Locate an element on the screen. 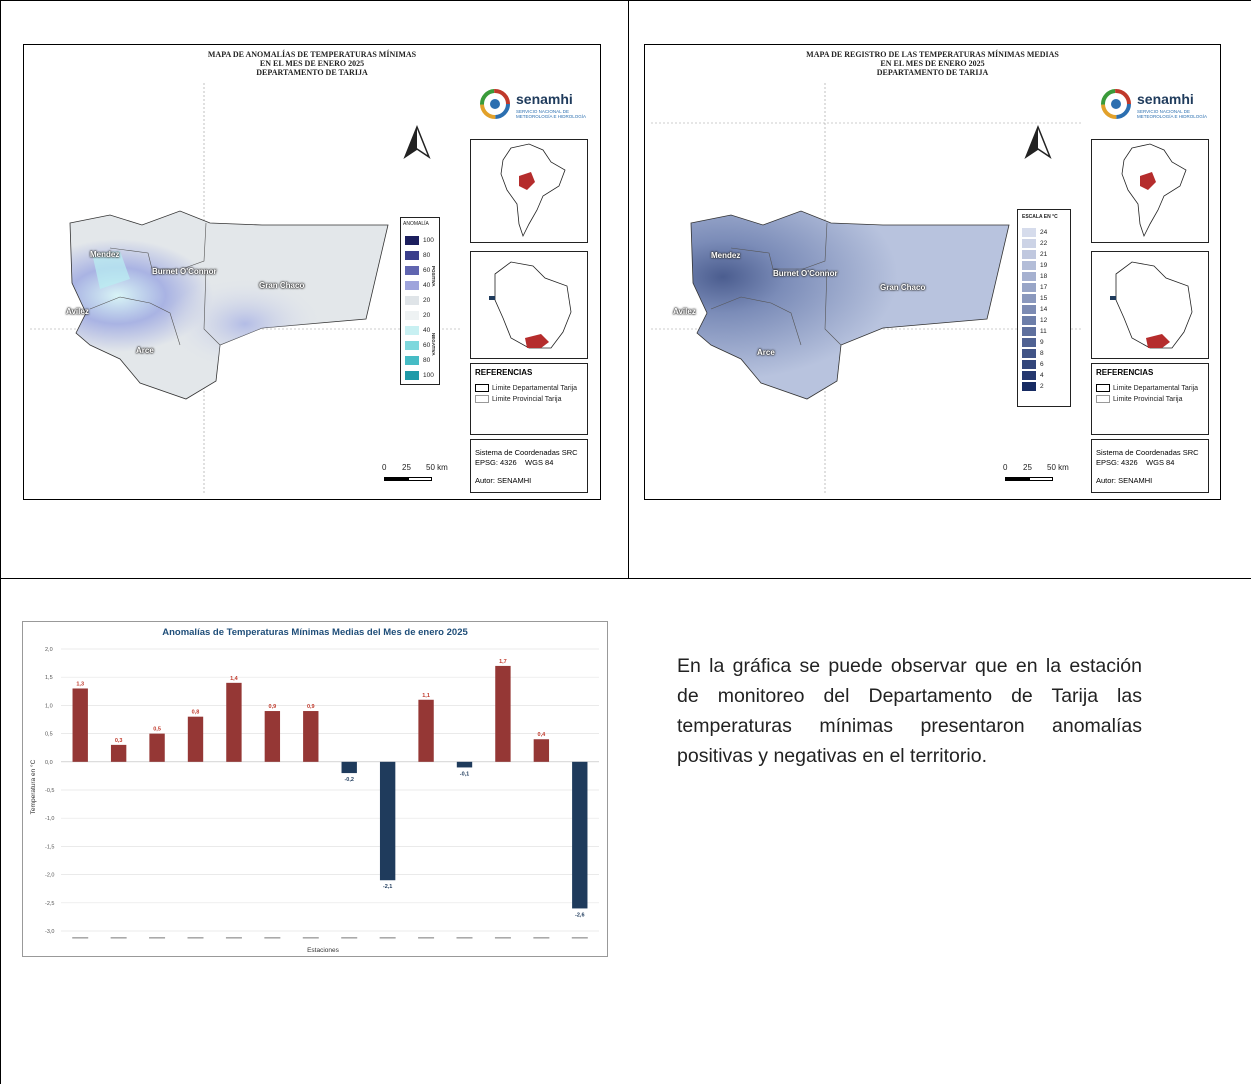 Image resolution: width=1251 pixels, height=1084 pixels. legend-value: 14 is located at coordinates (1044, 309).